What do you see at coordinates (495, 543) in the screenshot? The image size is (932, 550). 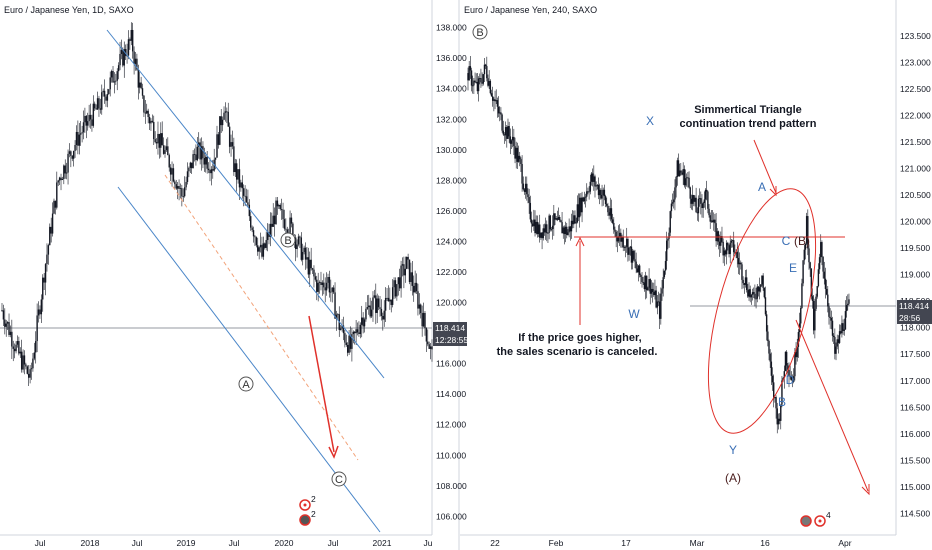 I see `x-tick-label: 22` at bounding box center [495, 543].